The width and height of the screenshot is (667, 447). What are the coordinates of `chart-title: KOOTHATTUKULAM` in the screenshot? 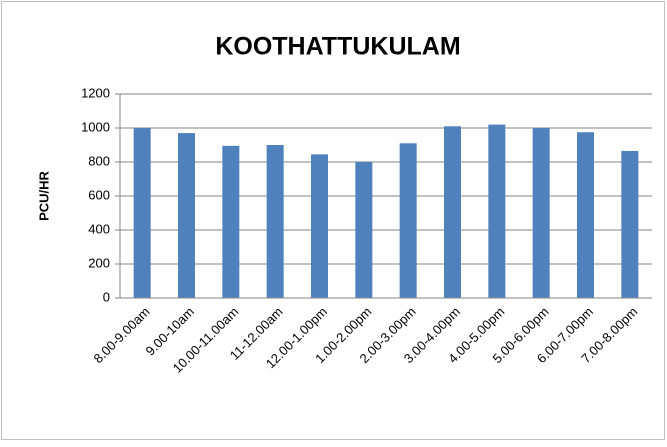 It's located at (337, 47).